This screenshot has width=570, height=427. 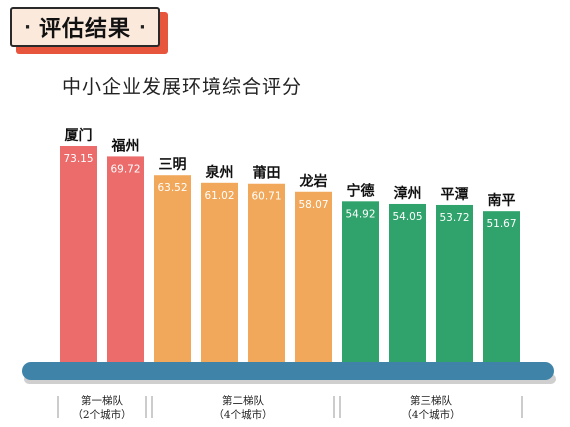 What do you see at coordinates (172, 188) in the screenshot?
I see `value-label: 63.52` at bounding box center [172, 188].